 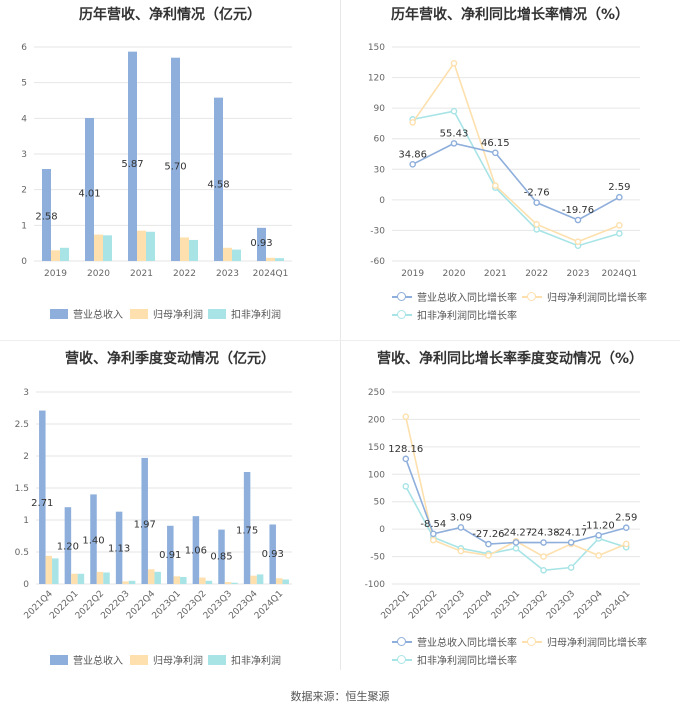 What do you see at coordinates (46, 217) in the screenshot?
I see `data-label: 2.58` at bounding box center [46, 217].